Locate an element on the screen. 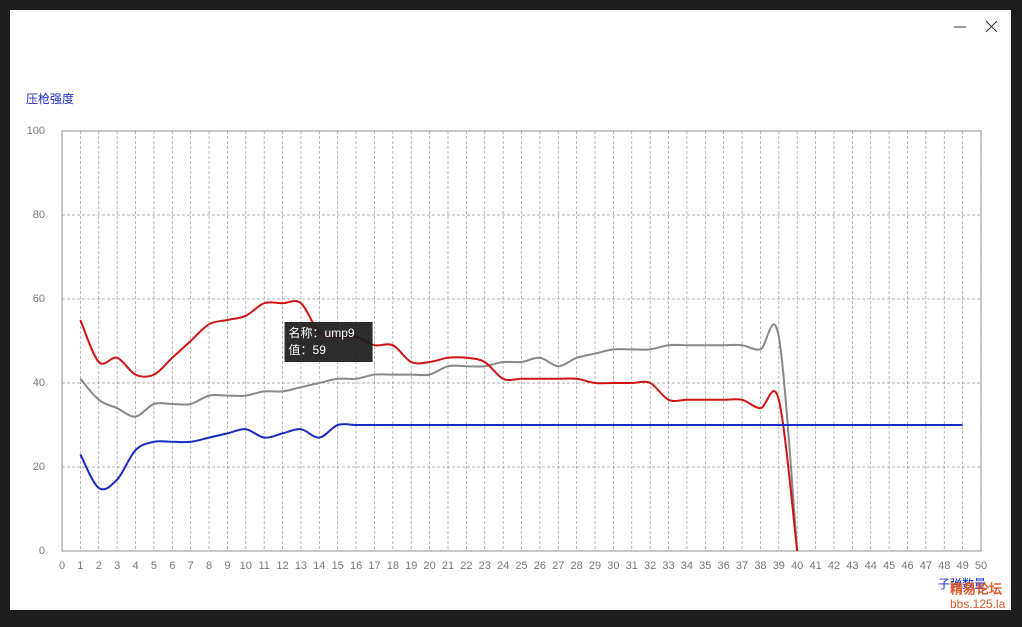  x-tick-label: 28 is located at coordinates (577, 566).